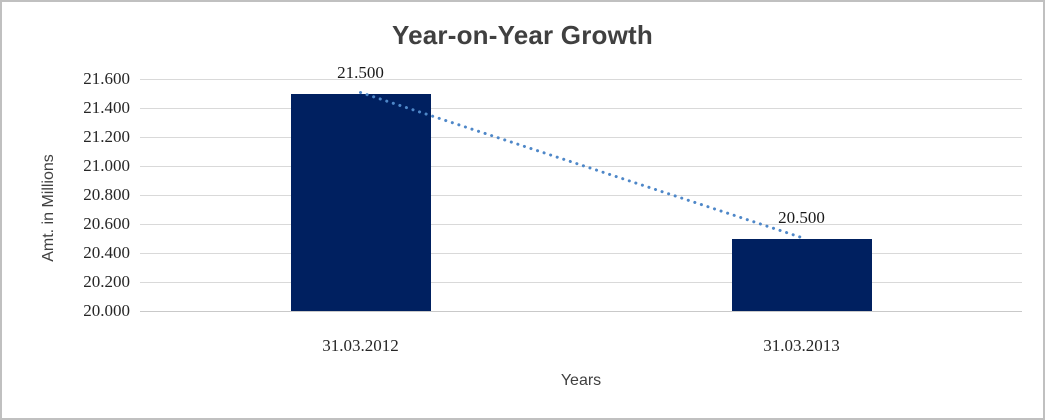 The width and height of the screenshot is (1045, 420). Describe the element at coordinates (106, 310) in the screenshot. I see `y-tick-label: 20.000` at that location.